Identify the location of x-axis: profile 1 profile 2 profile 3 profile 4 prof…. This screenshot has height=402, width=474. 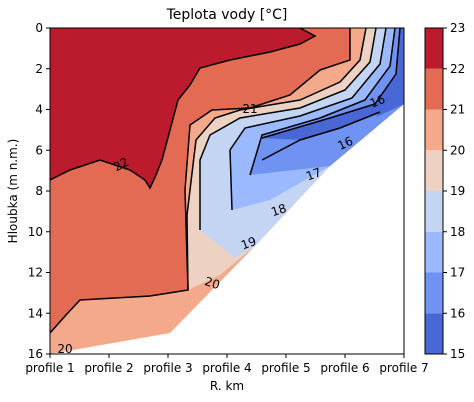
(227, 364).